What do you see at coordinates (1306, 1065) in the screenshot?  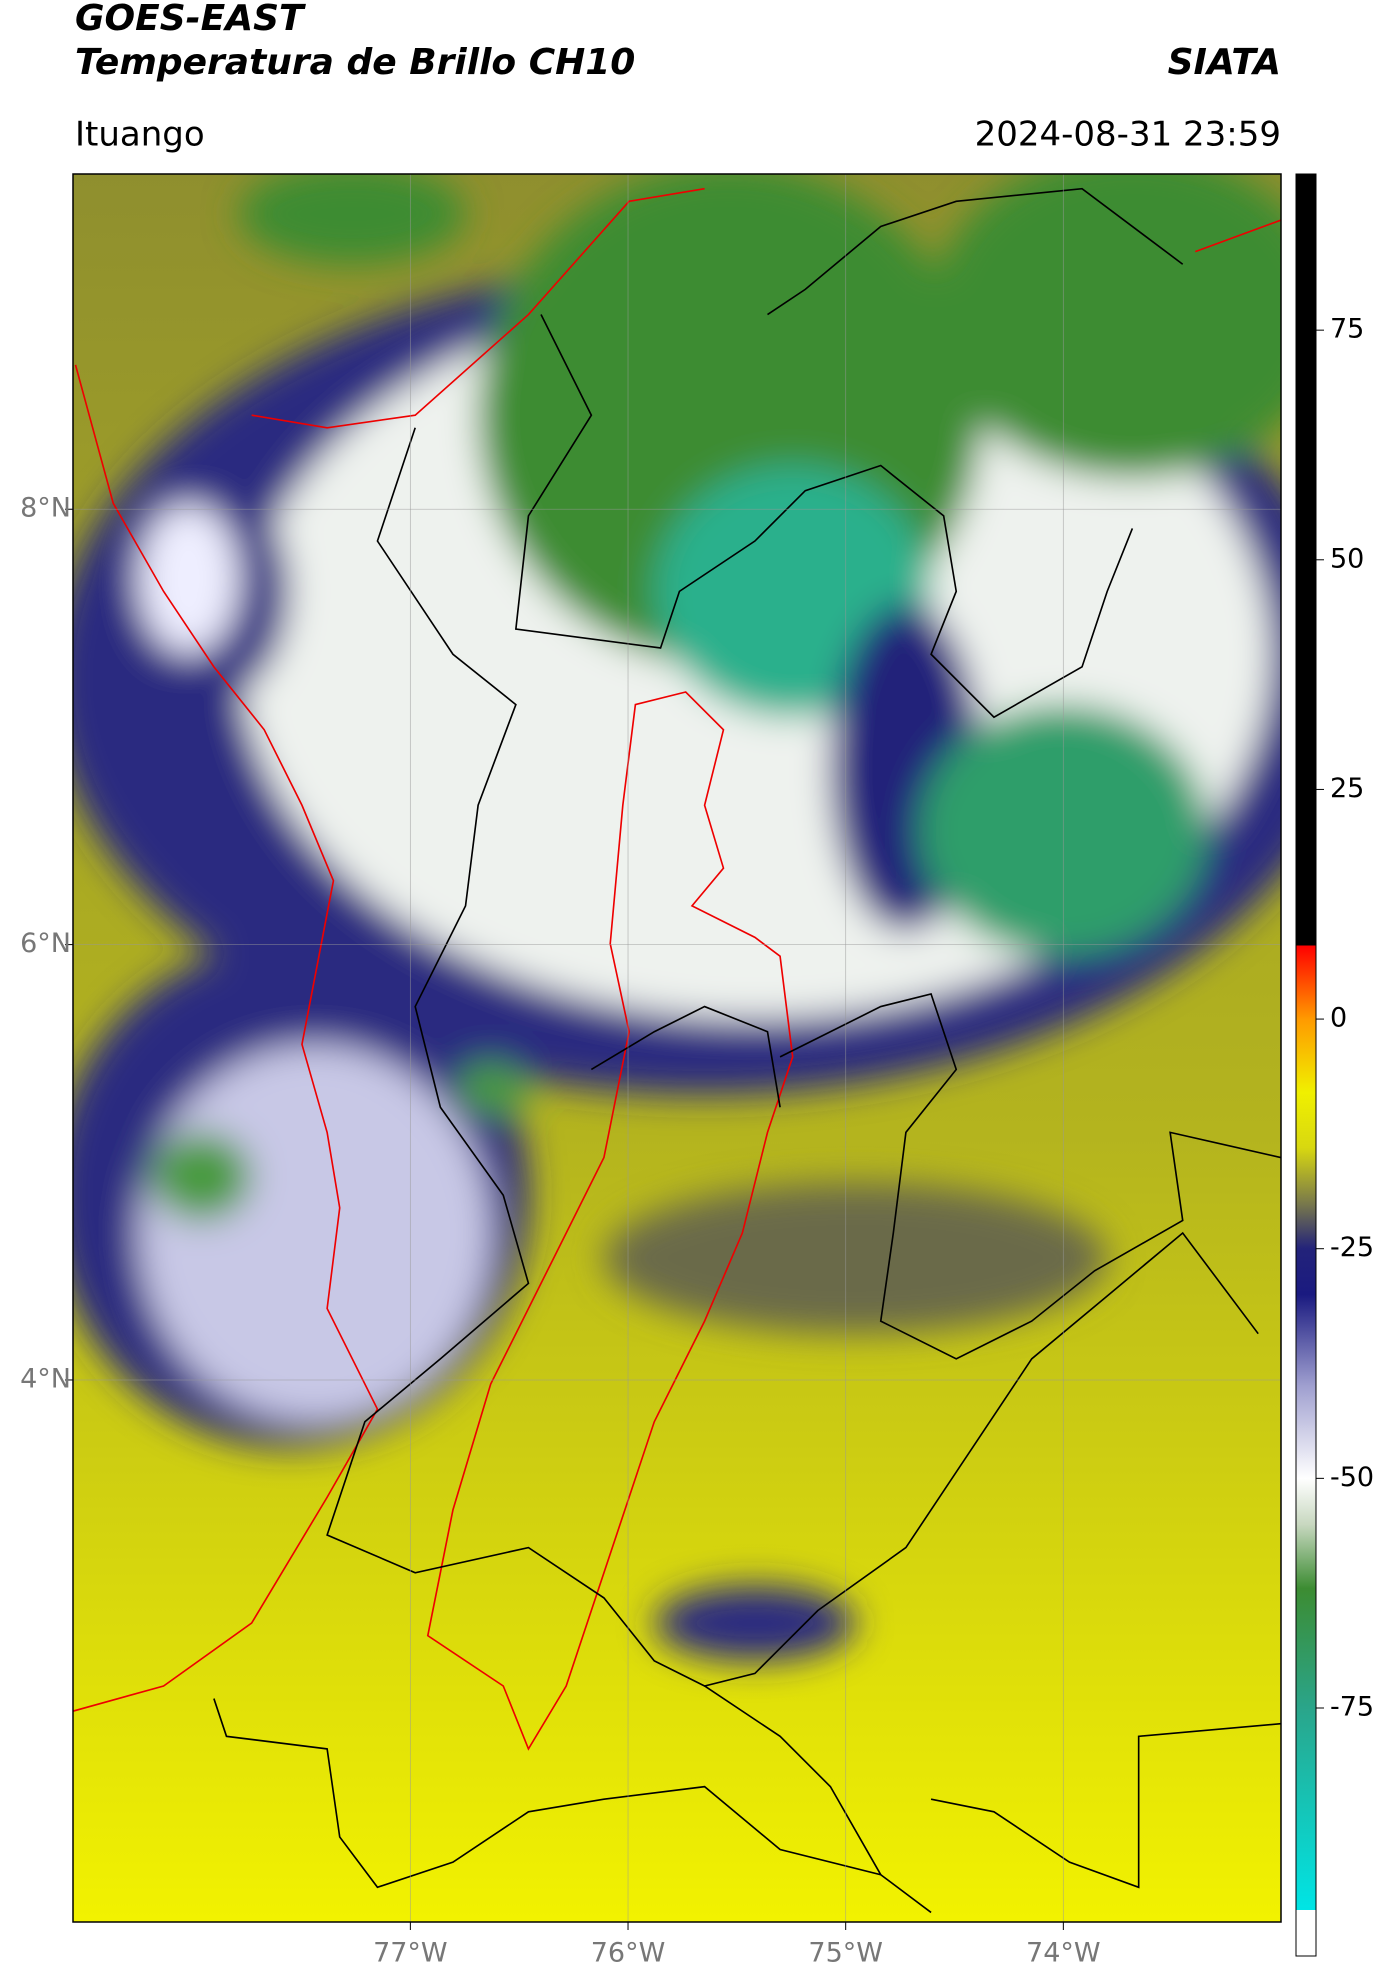 I see `colorbar` at bounding box center [1306, 1065].